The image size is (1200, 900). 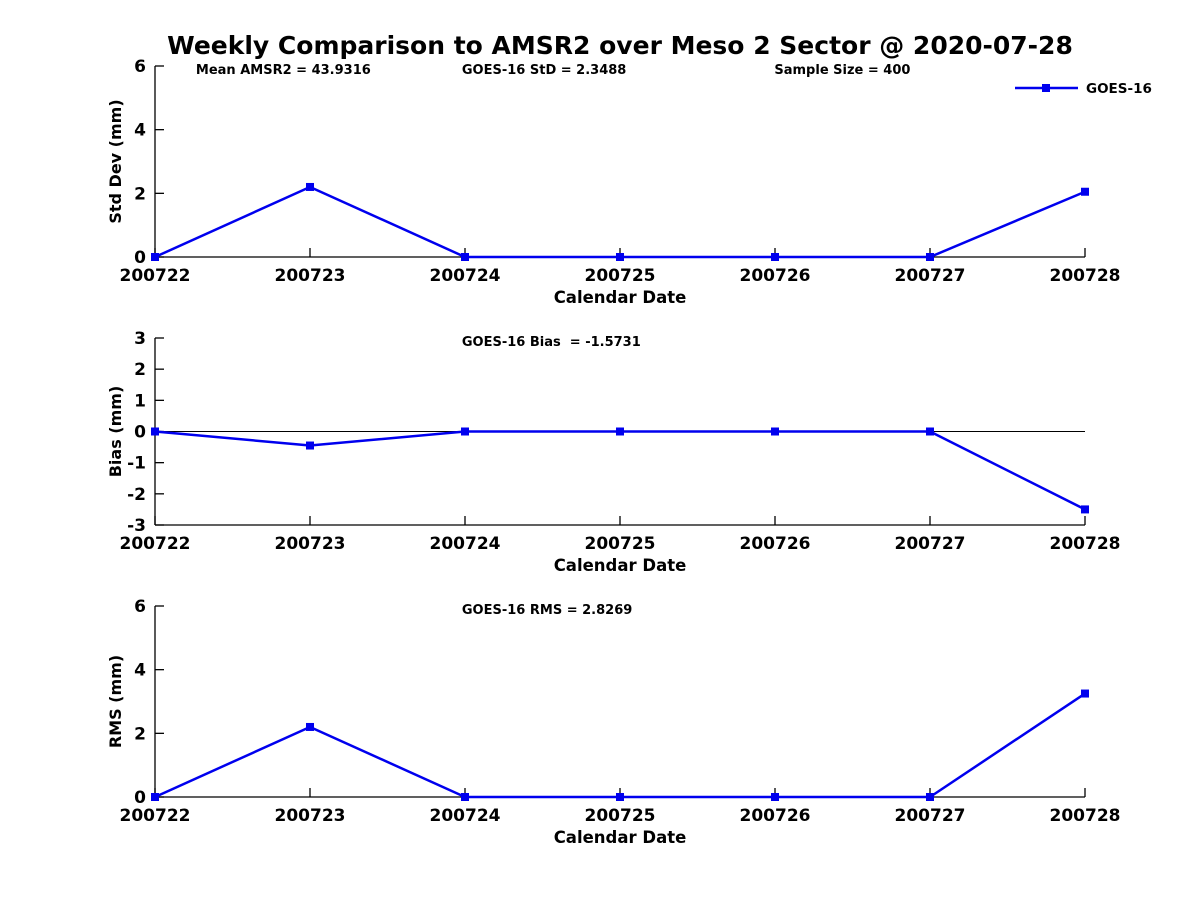 I want to click on y-tick-label: 3, so click(x=140, y=339).